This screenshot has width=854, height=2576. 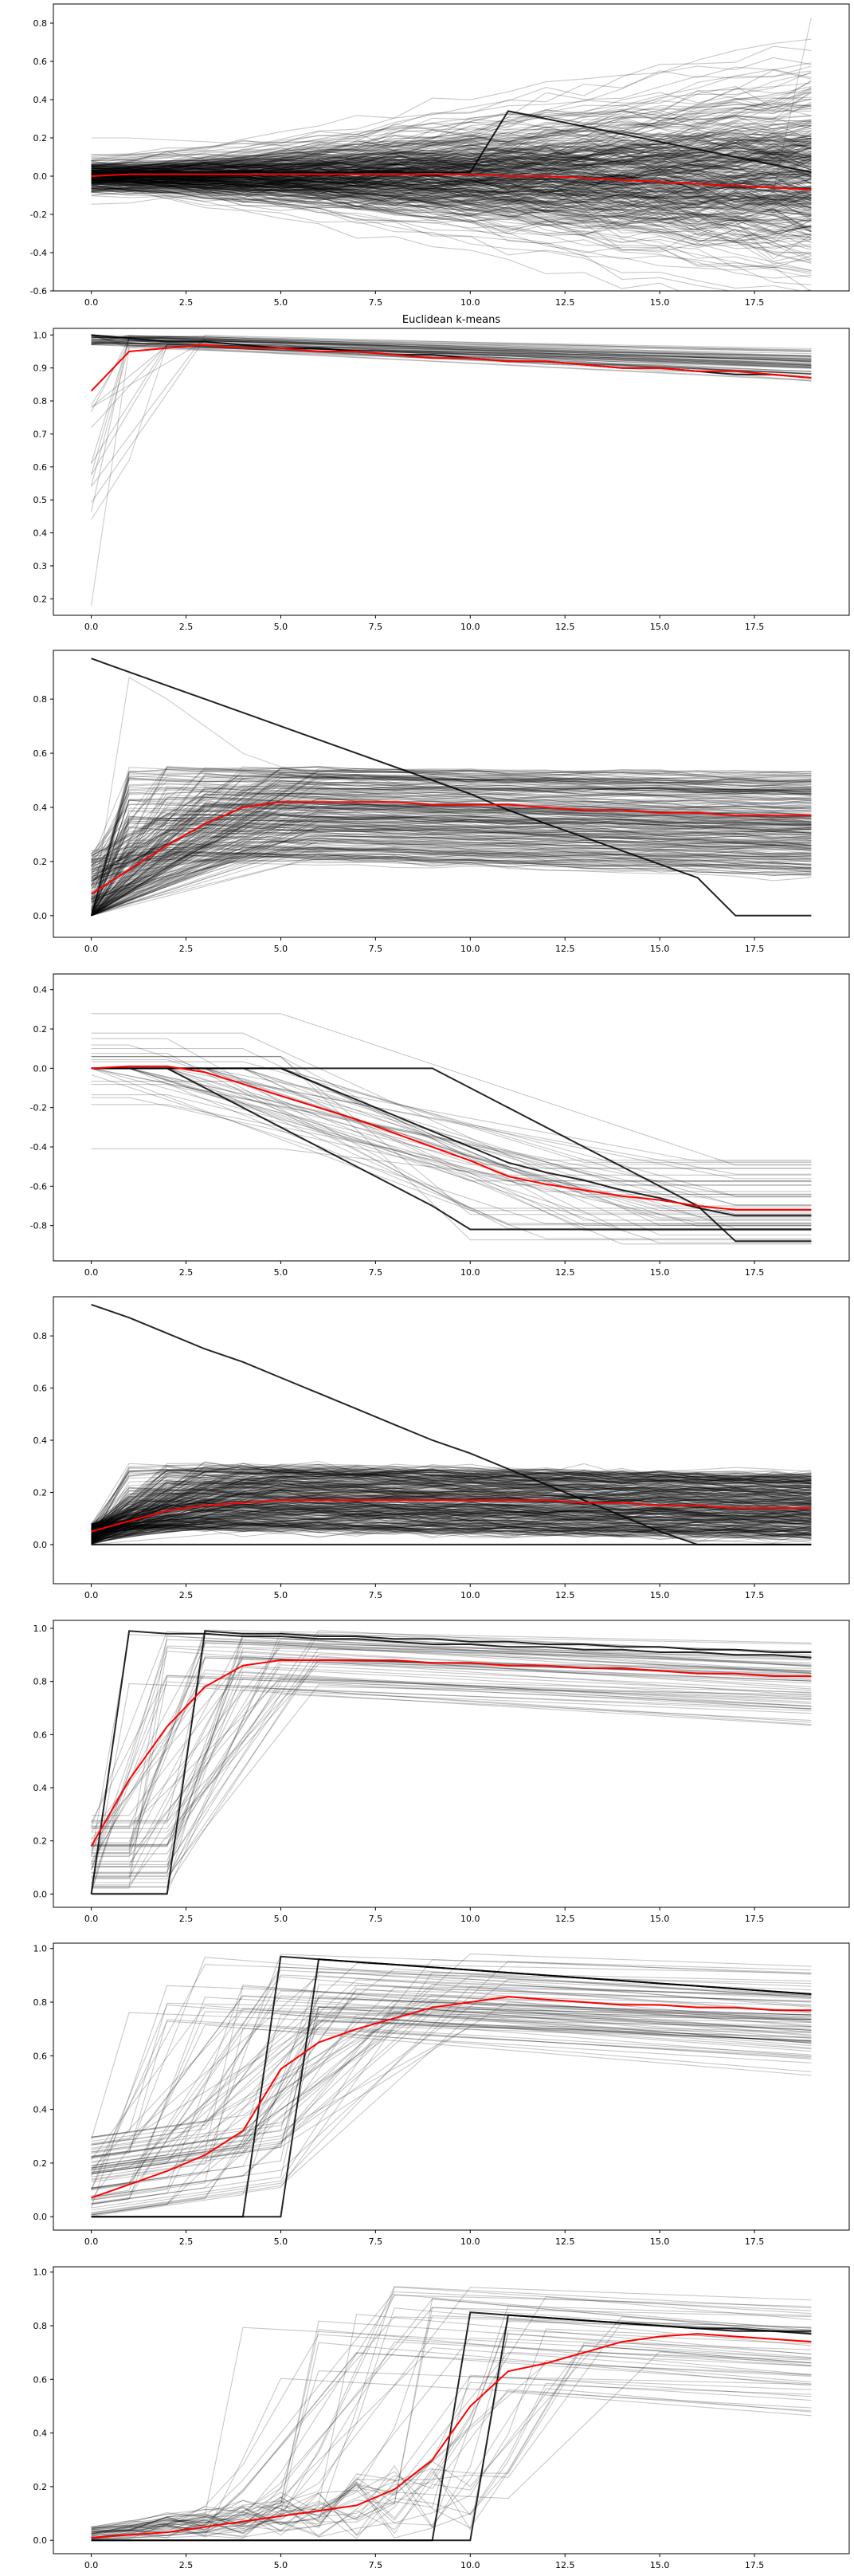 What do you see at coordinates (660, 1272) in the screenshot?
I see `x-tick-label: 15.0` at bounding box center [660, 1272].